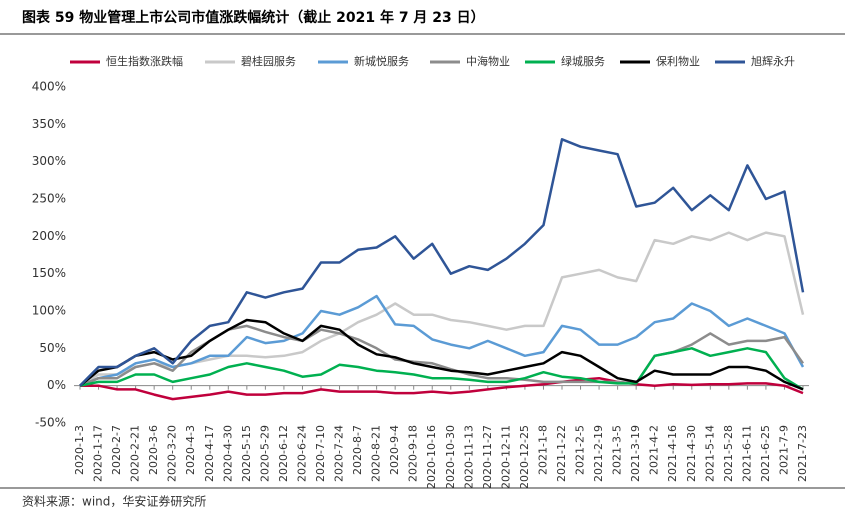 Image resolution: width=845 pixels, height=520 pixels. Describe the element at coordinates (561, 453) in the screenshot. I see `x-tick-label: 2021-1-22` at that location.